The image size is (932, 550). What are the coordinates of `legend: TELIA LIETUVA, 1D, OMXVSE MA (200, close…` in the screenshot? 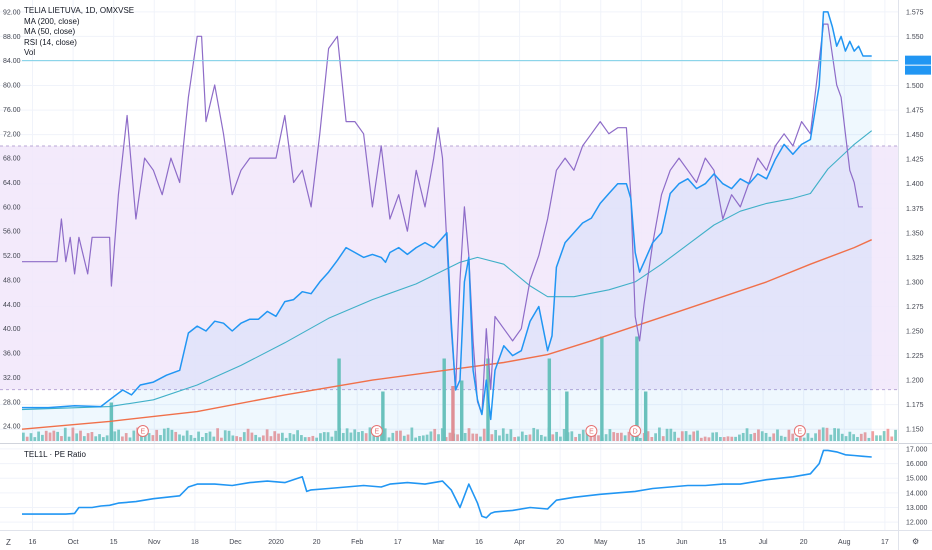 It's located at (79, 32).